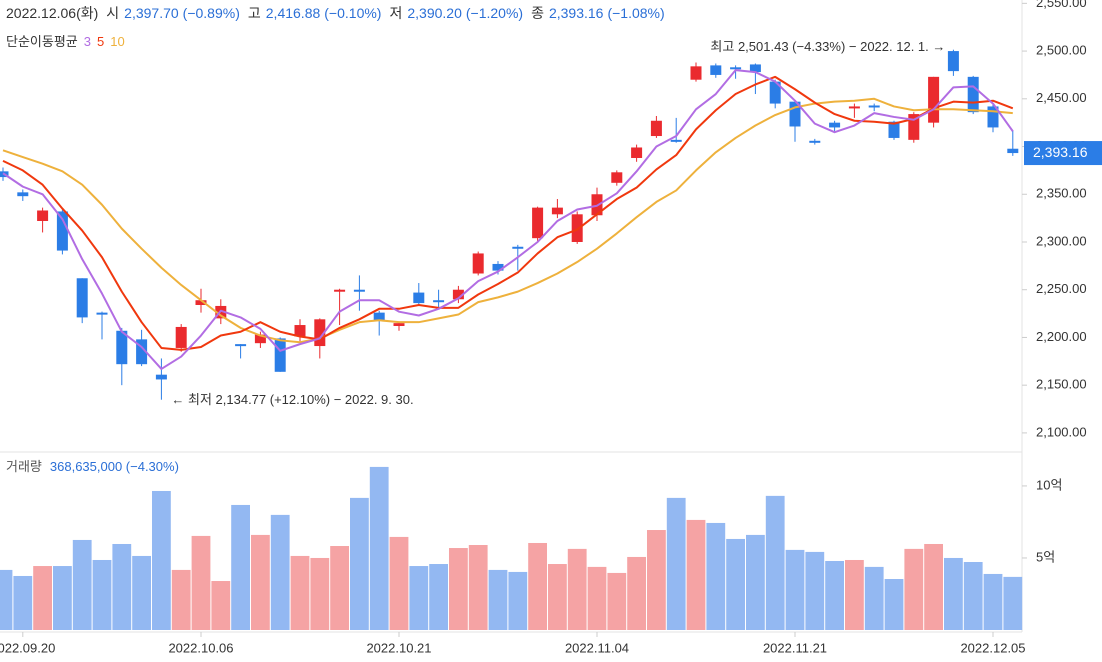  What do you see at coordinates (576, 13) in the screenshot?
I see `header-value: 2,393.16` at bounding box center [576, 13].